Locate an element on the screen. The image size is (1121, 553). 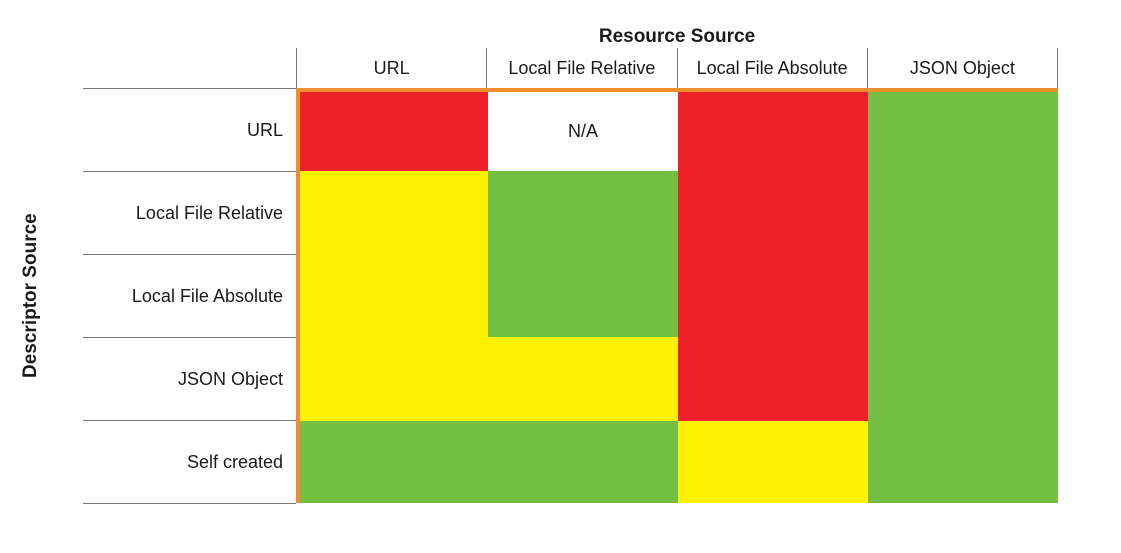
matrix-left-border is located at coordinates (298, 295).